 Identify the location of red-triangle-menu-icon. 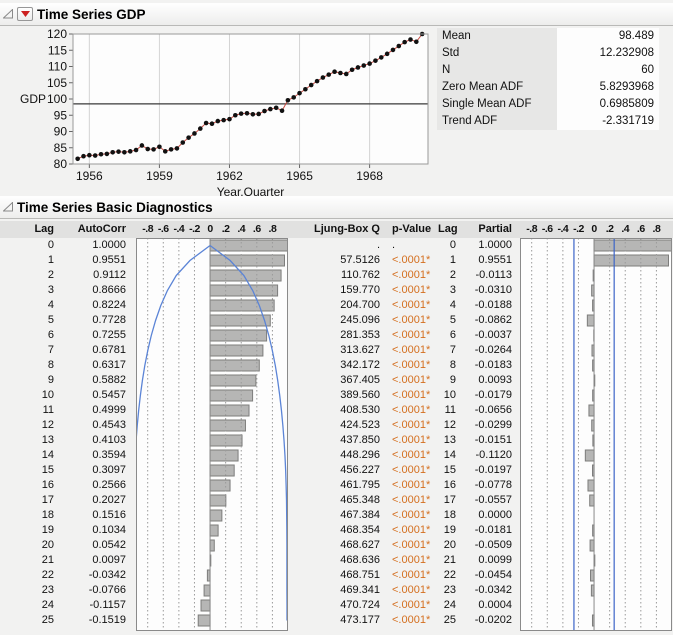
(25, 14).